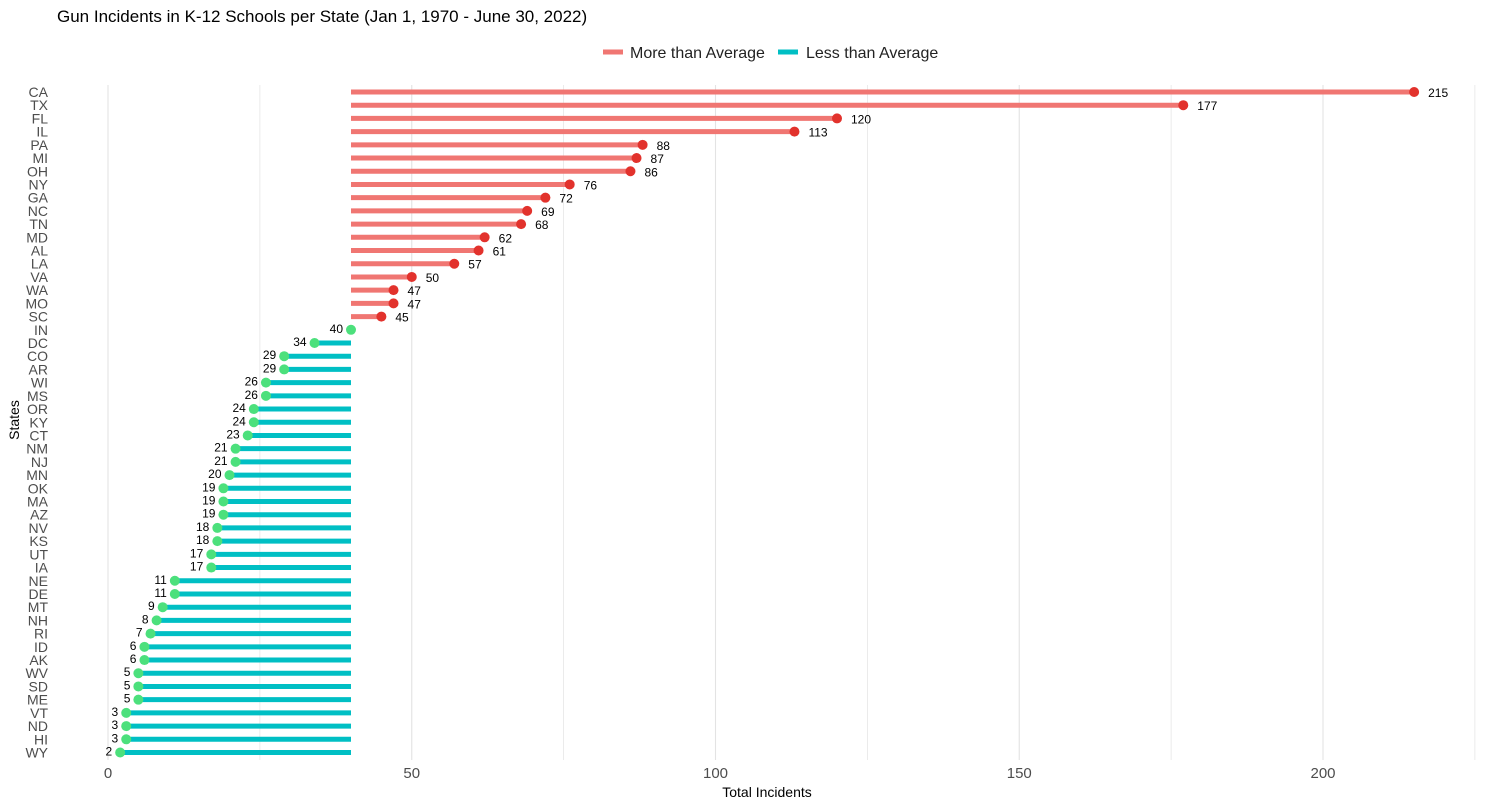  I want to click on state-label: OR, so click(37, 409).